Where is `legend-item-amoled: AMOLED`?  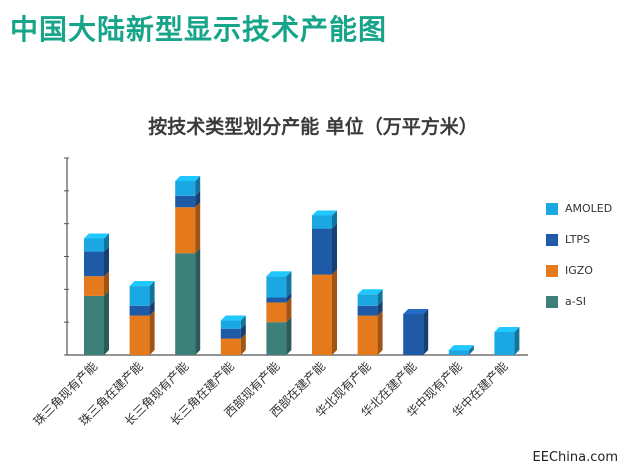 legend-item-amoled: AMOLED is located at coordinates (586, 208).